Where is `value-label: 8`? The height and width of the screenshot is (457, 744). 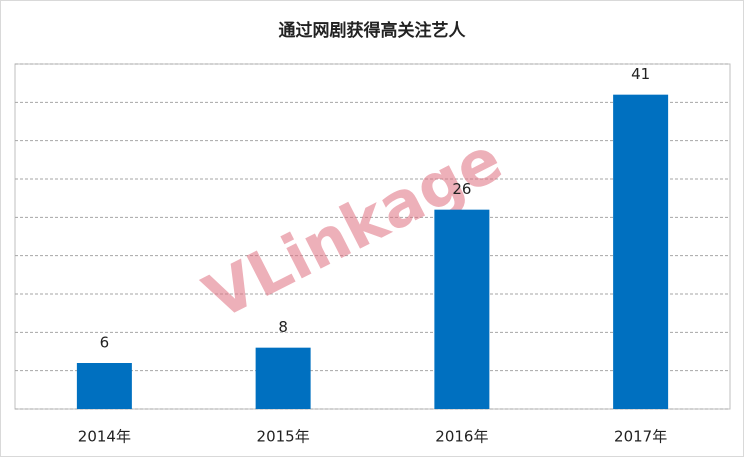 value-label: 8 is located at coordinates (283, 327).